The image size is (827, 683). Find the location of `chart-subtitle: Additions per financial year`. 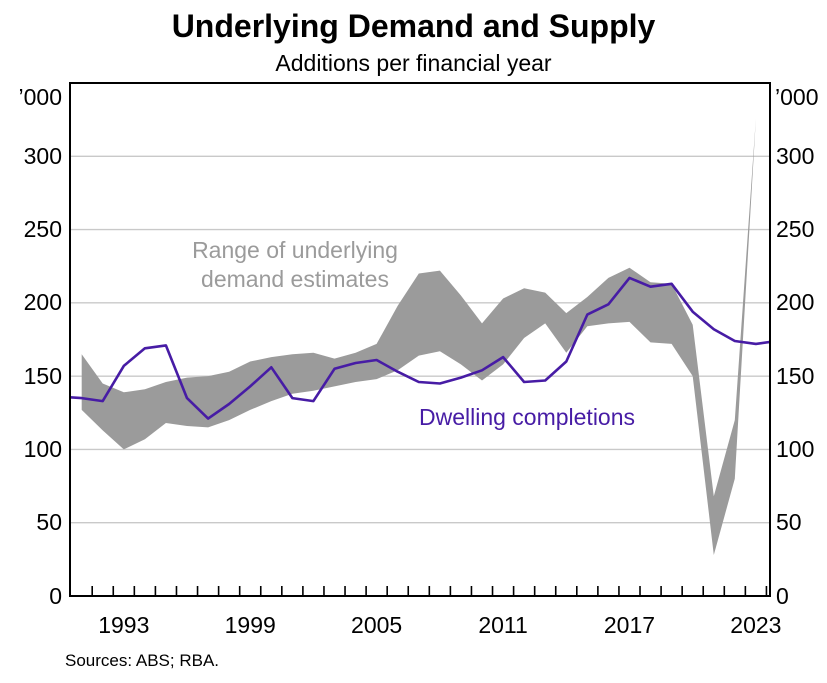

chart-subtitle: Additions per financial year is located at coordinates (413, 63).